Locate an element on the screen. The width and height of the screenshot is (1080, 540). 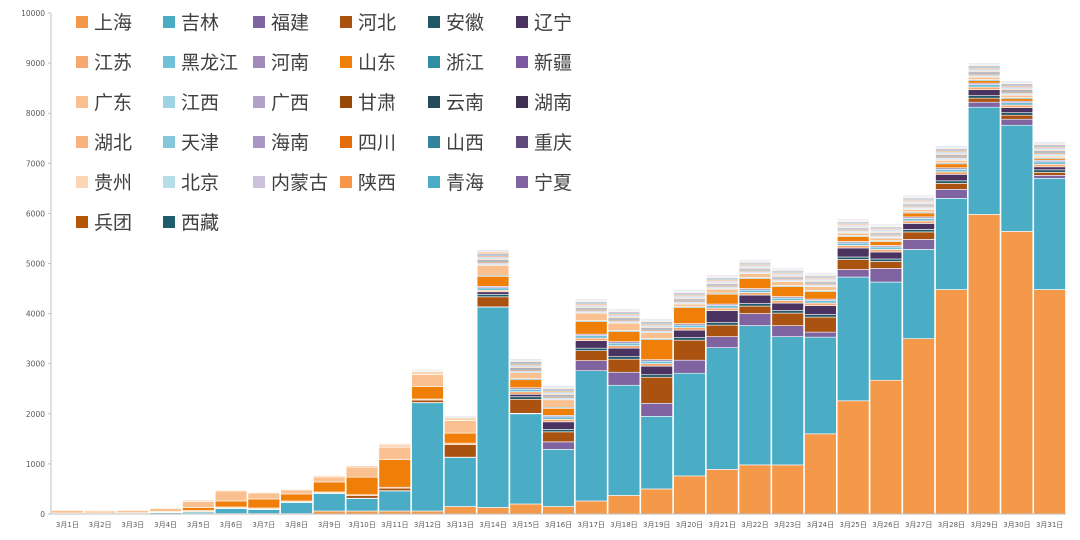
legend-label: 云南 is located at coordinates (465, 103).